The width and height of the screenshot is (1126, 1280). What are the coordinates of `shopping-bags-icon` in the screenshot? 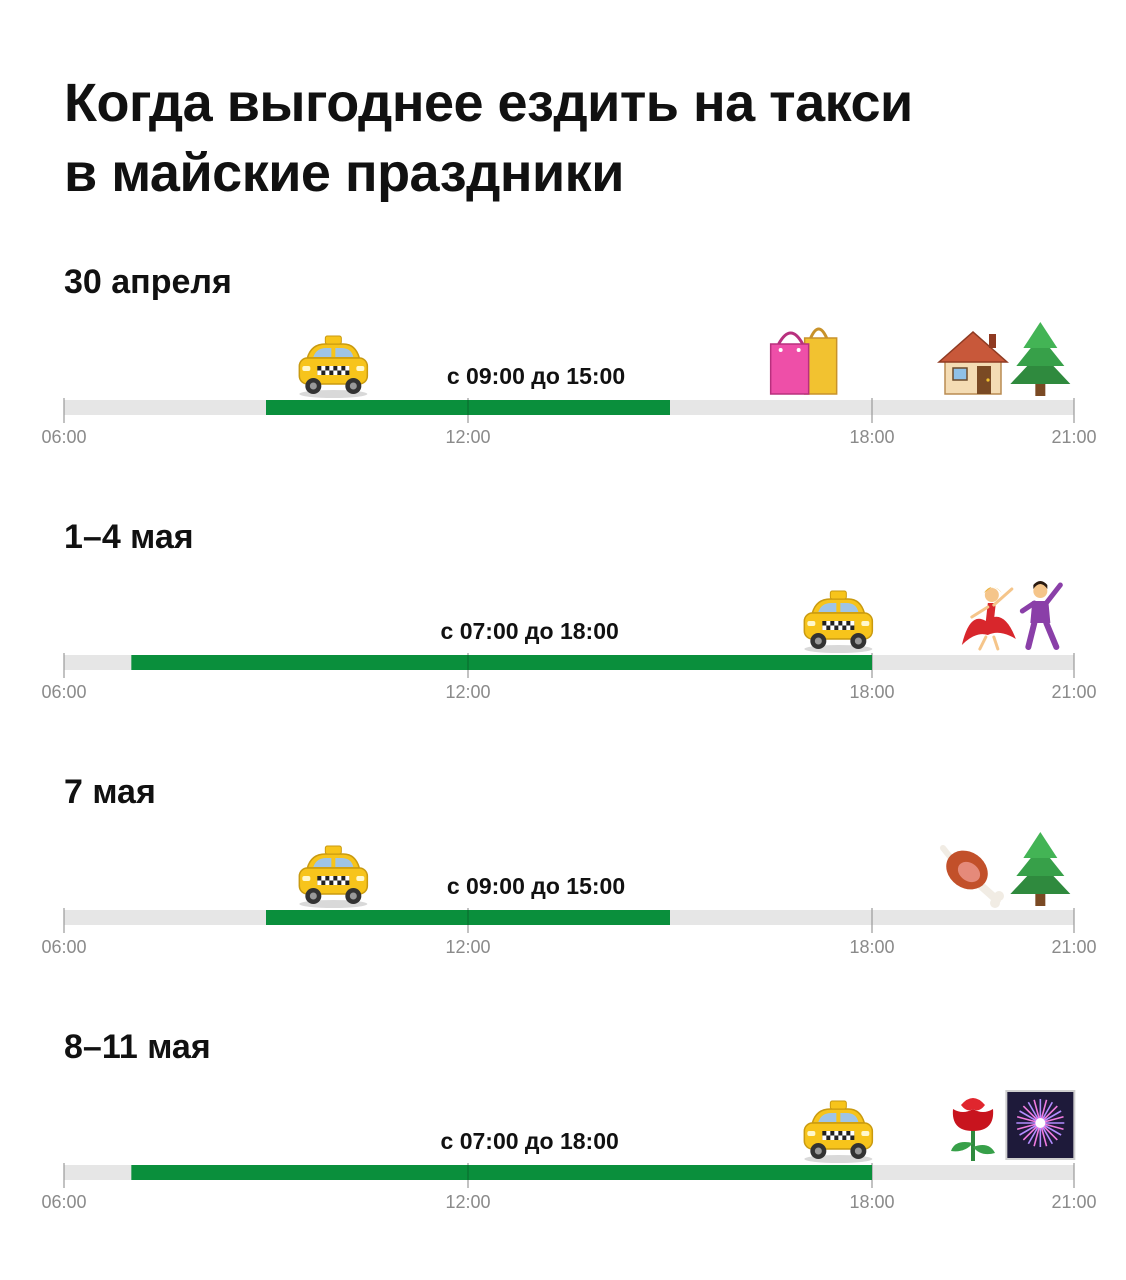 It's located at (803, 361).